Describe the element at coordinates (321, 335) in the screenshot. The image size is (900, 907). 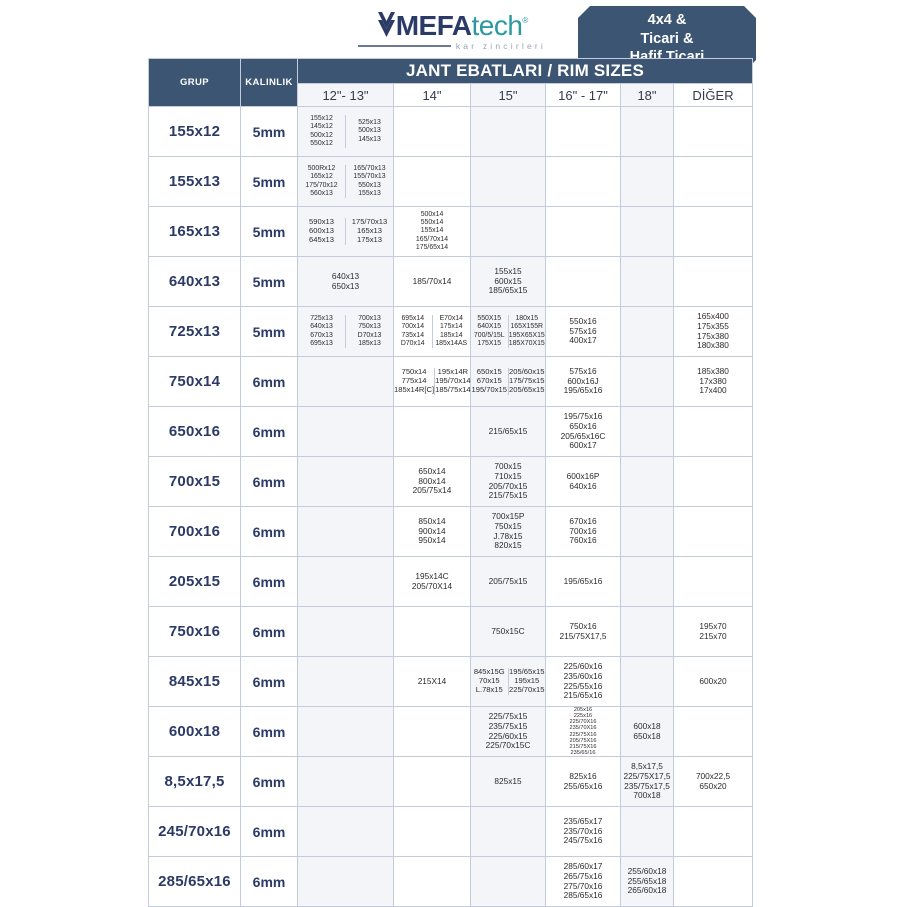
I see `size-value: 670x13` at that location.